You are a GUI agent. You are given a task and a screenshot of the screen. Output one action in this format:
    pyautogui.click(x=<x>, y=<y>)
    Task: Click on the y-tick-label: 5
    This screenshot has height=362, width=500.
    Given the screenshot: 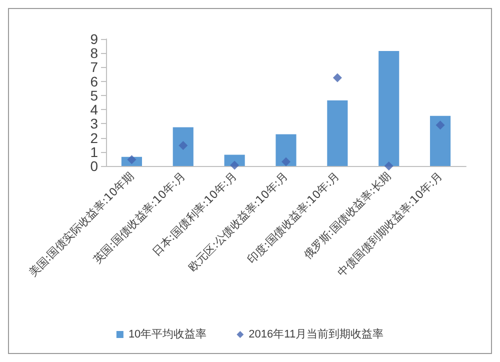 What is the action you would take?
    pyautogui.click(x=94, y=95)
    